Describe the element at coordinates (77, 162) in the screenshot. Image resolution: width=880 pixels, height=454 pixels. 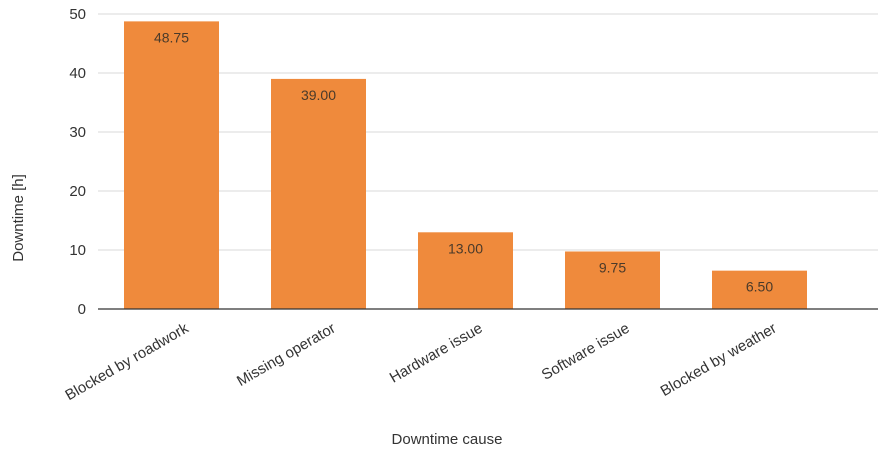
I see `y-axis-ticks: 0 10 20 30 40 50` at that location.